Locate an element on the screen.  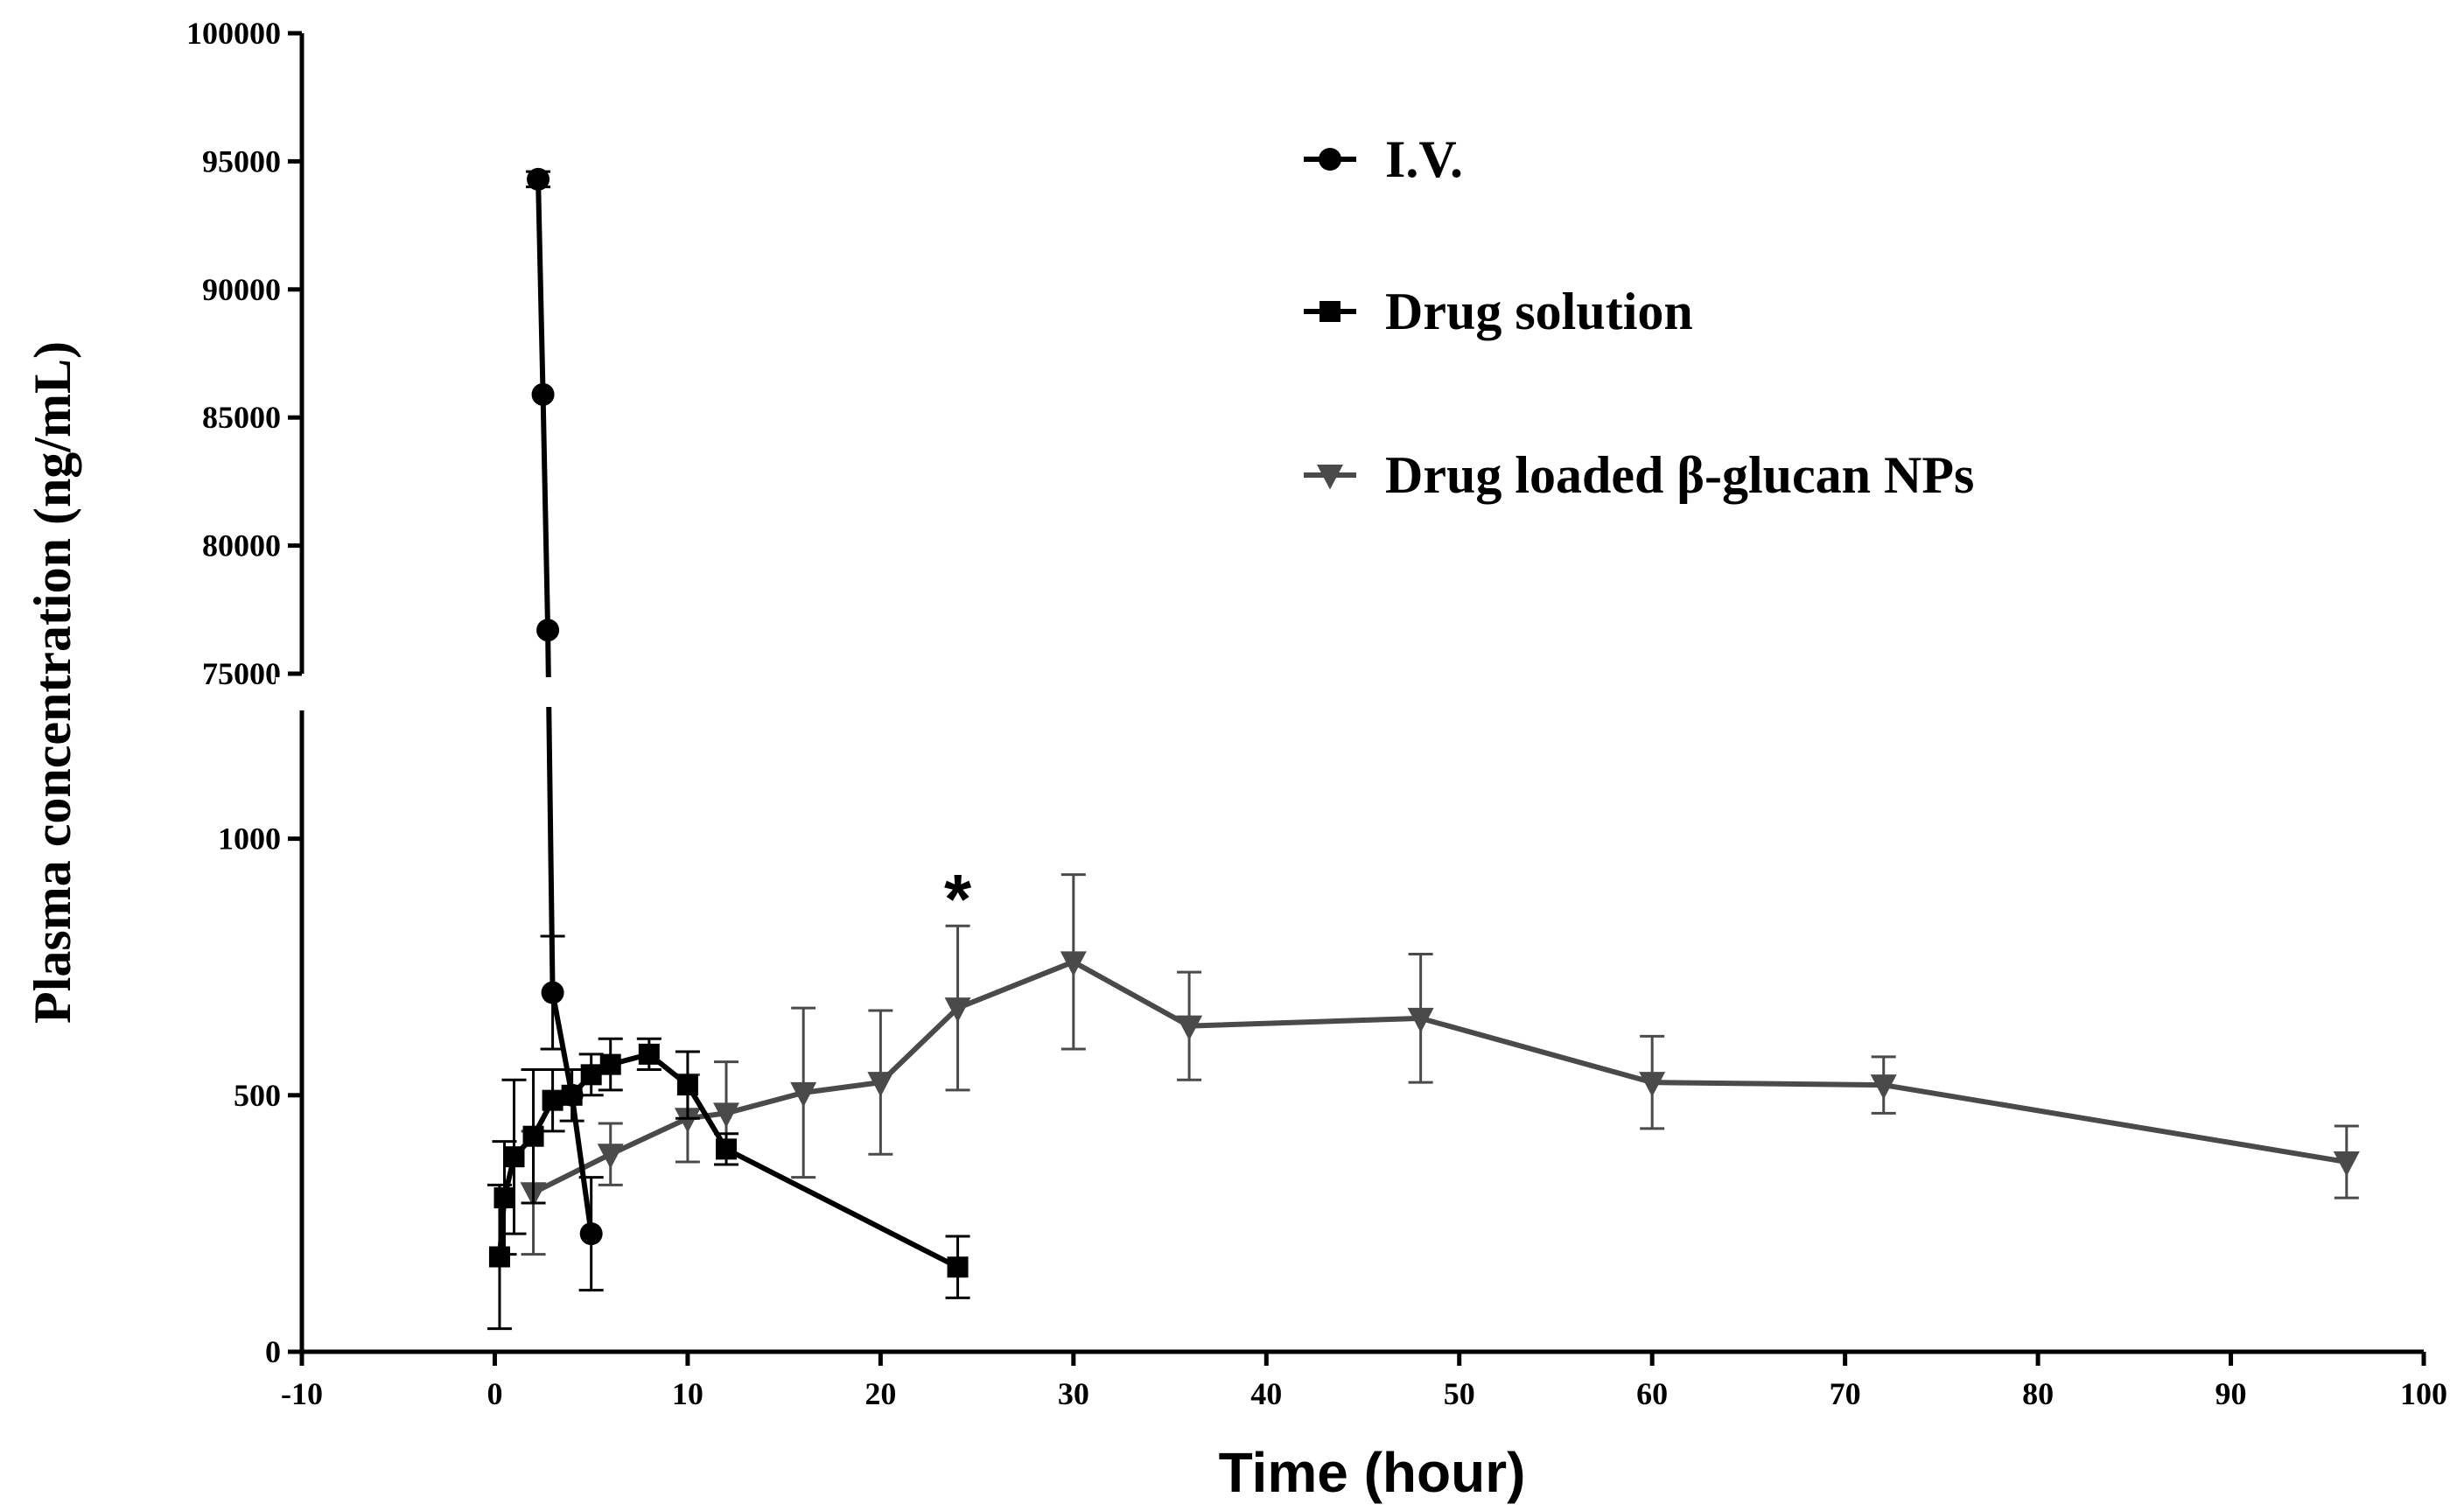
x-tick-label: 20 is located at coordinates (880, 1393).